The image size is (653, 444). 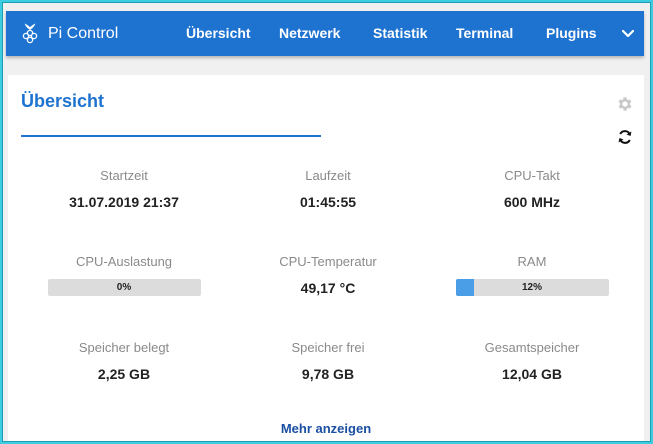 What do you see at coordinates (124, 347) in the screenshot?
I see `stat-label: Speicher belegt` at bounding box center [124, 347].